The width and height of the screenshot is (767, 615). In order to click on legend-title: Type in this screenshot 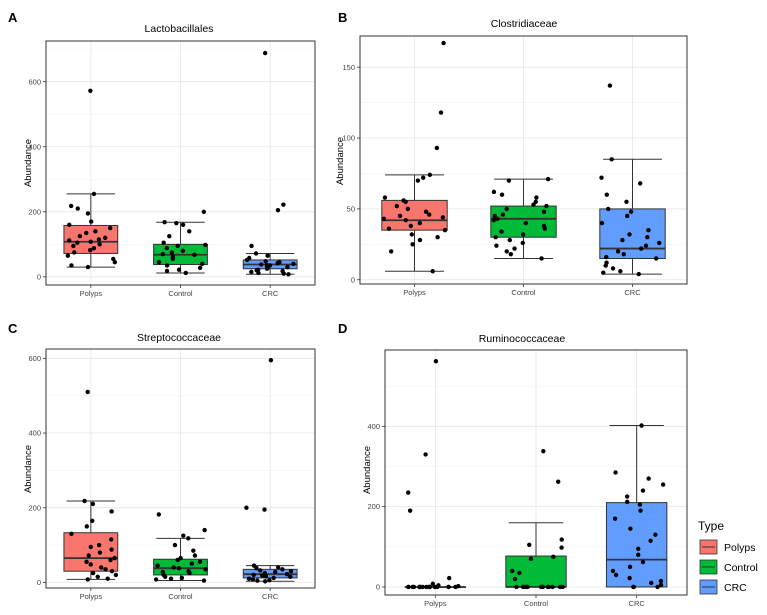, I will do `click(711, 526)`.